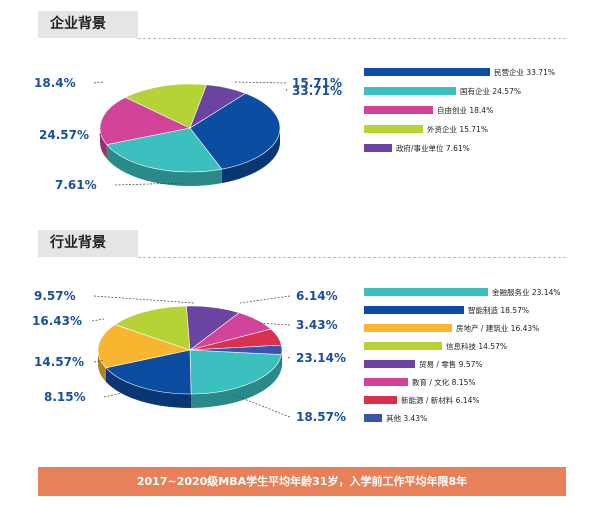 This screenshot has height=508, width=600. What do you see at coordinates (218, 106) in the screenshot?
I see `pie-slice-政府/事业单位` at bounding box center [218, 106].